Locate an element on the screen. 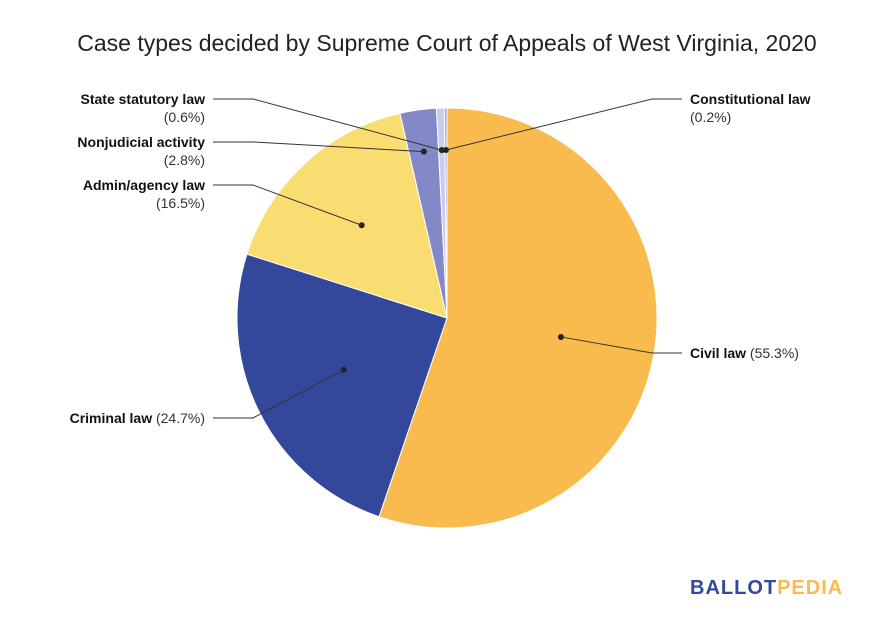 The image size is (894, 617). slice-label-state-statutory-law: State statutory law (0.6%) is located at coordinates (143, 108).